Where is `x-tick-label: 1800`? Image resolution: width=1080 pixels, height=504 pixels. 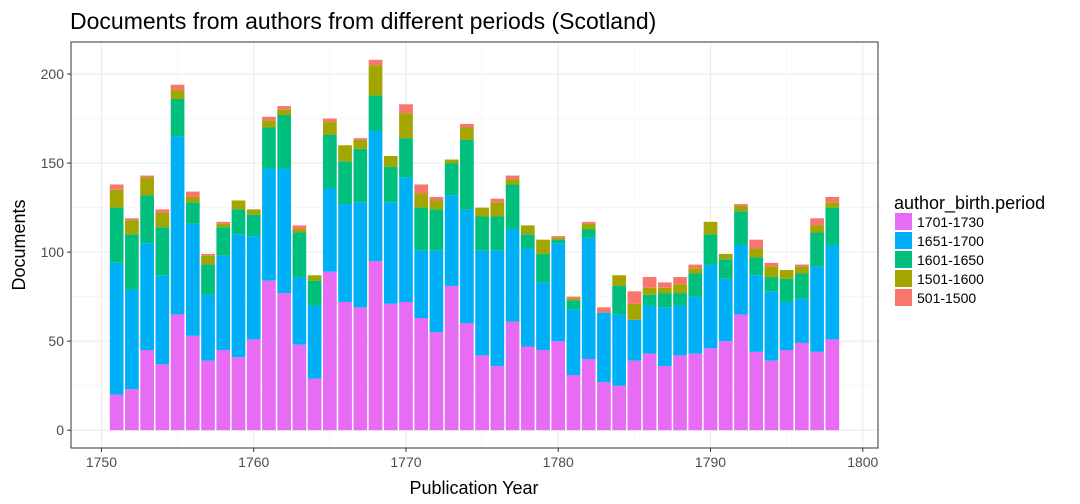
x-tick-label: 1800 is located at coordinates (862, 462).